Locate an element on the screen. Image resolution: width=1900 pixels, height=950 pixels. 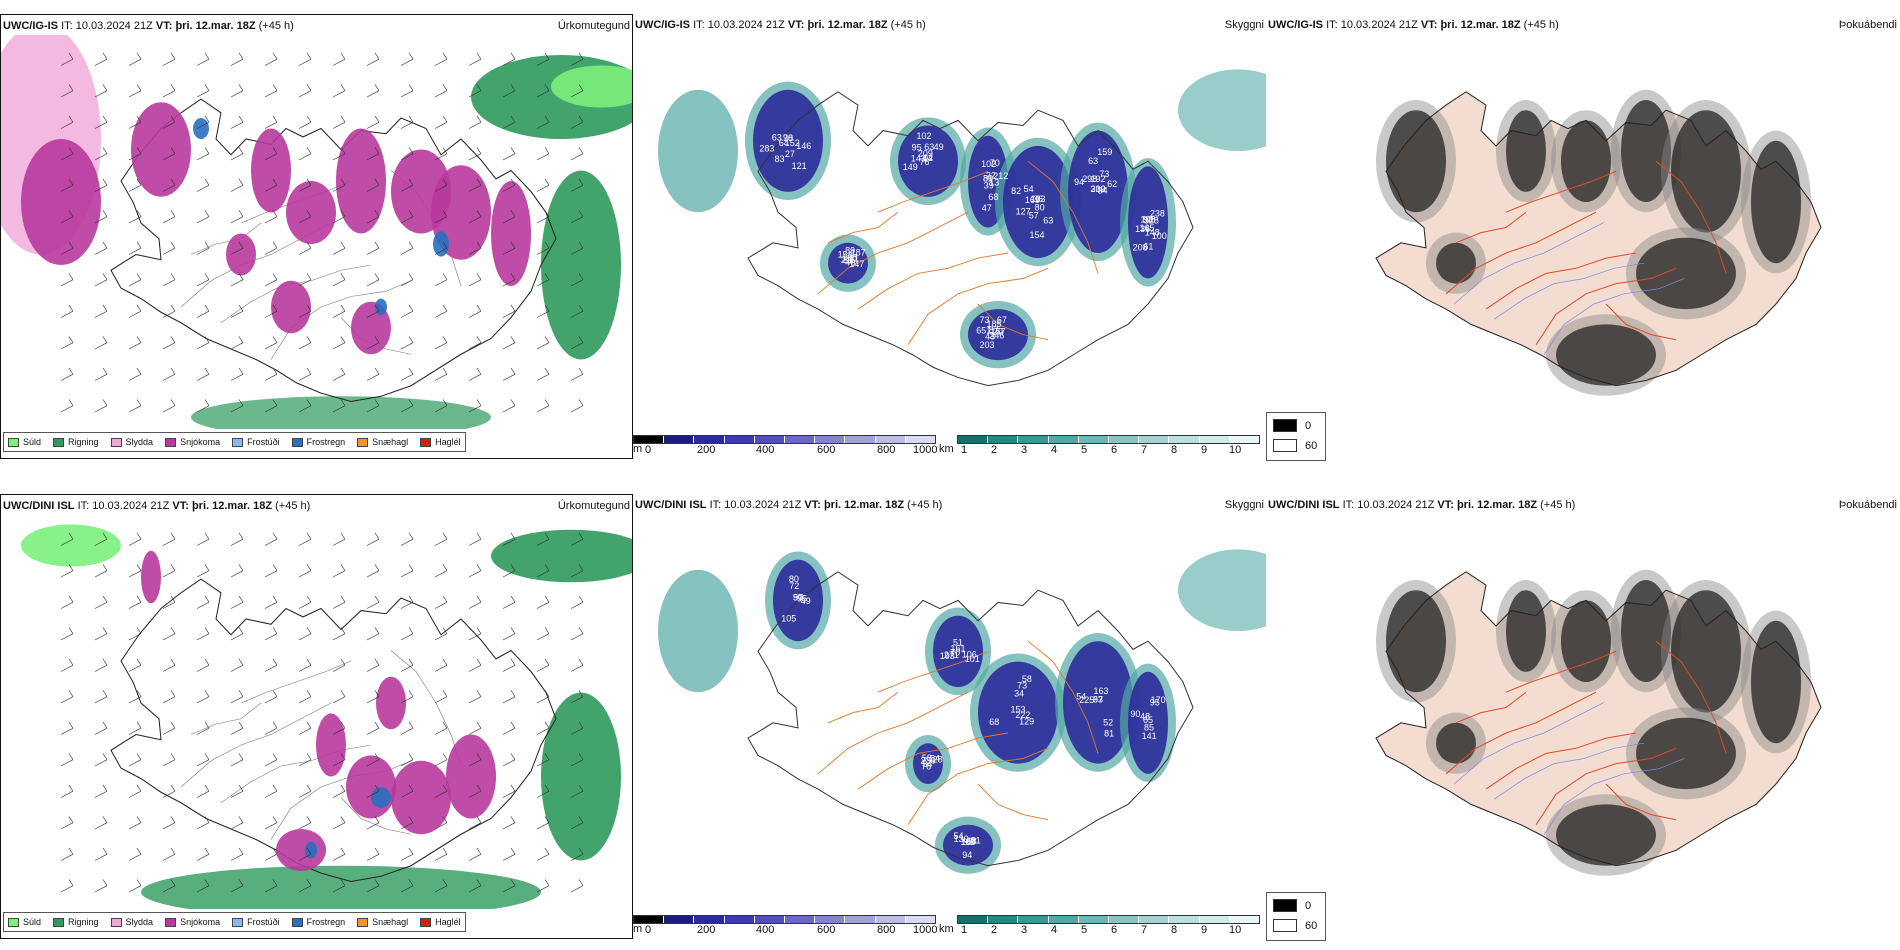
km-tick: 1 is located at coordinates (964, 930).